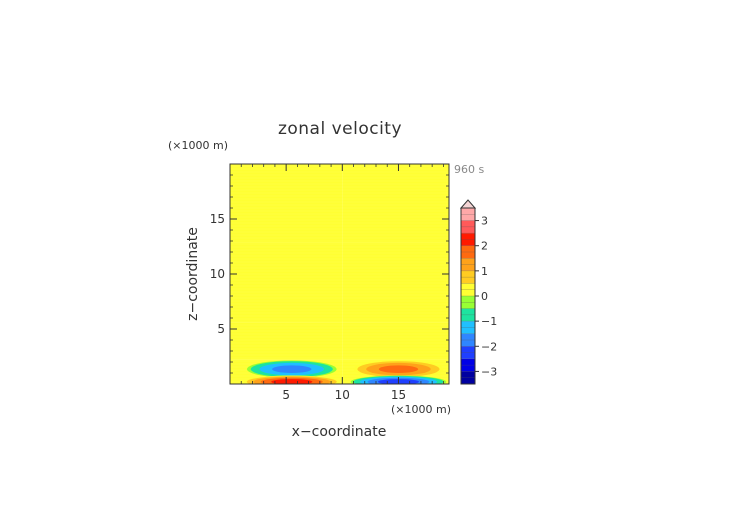 Image resolution: width=752 pixels, height=532 pixels. I want to click on negative-cell, so click(291, 369).